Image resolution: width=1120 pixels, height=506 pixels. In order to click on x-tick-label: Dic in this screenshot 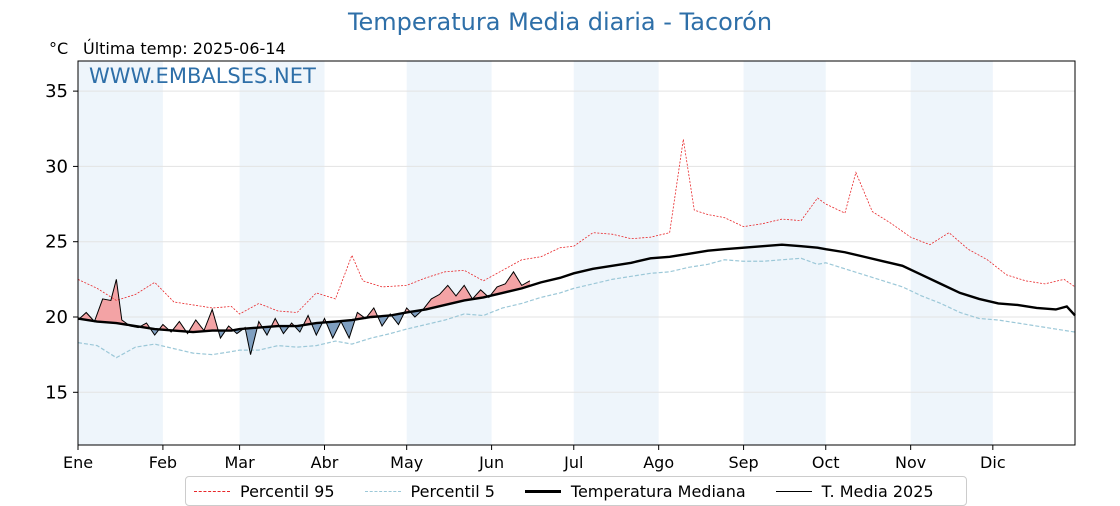, I will do `click(993, 462)`.